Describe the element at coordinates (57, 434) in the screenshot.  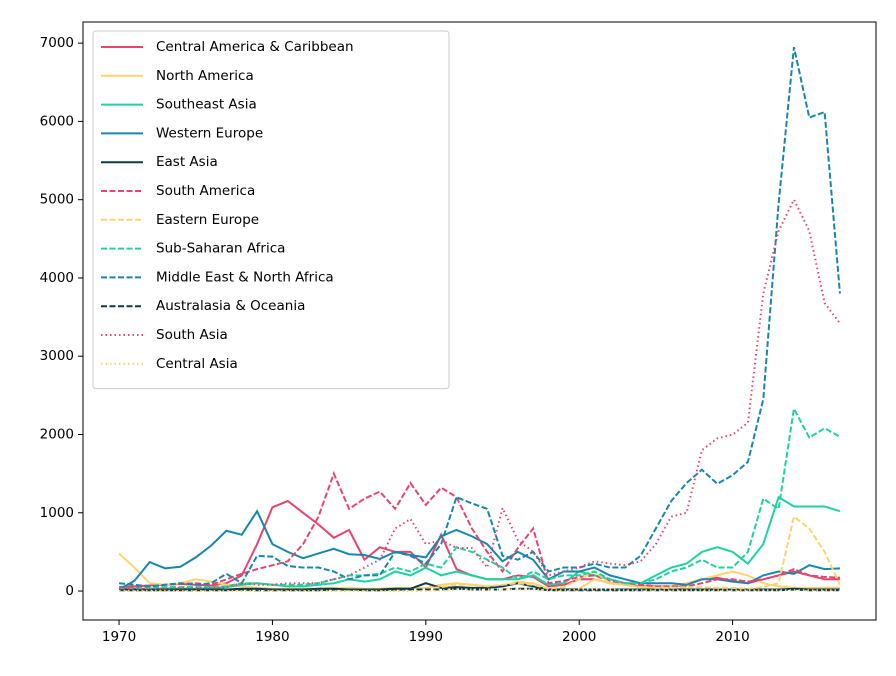
I see `y-tick-label: 2000` at that location.